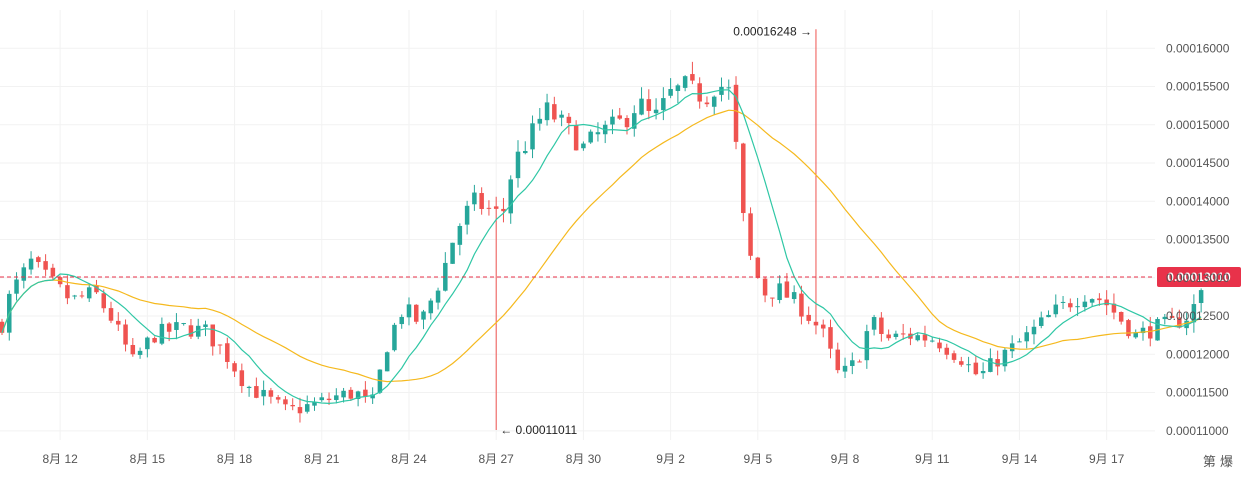 This screenshot has height=477, width=1241. Describe the element at coordinates (1107, 459) in the screenshot. I see `x-tick-label: 9月 17` at that location.